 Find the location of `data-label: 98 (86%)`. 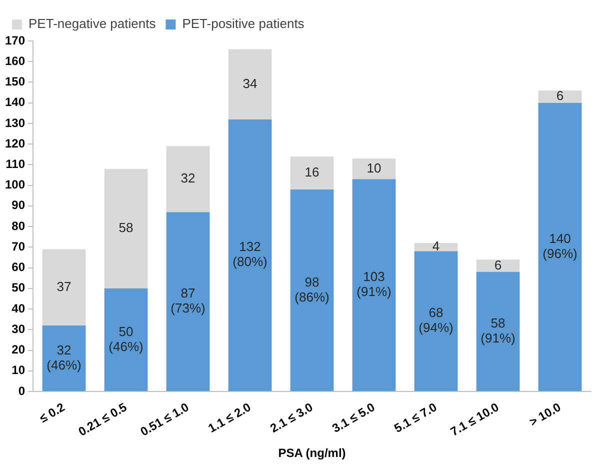

data-label: 98 (86%) is located at coordinates (312, 289).